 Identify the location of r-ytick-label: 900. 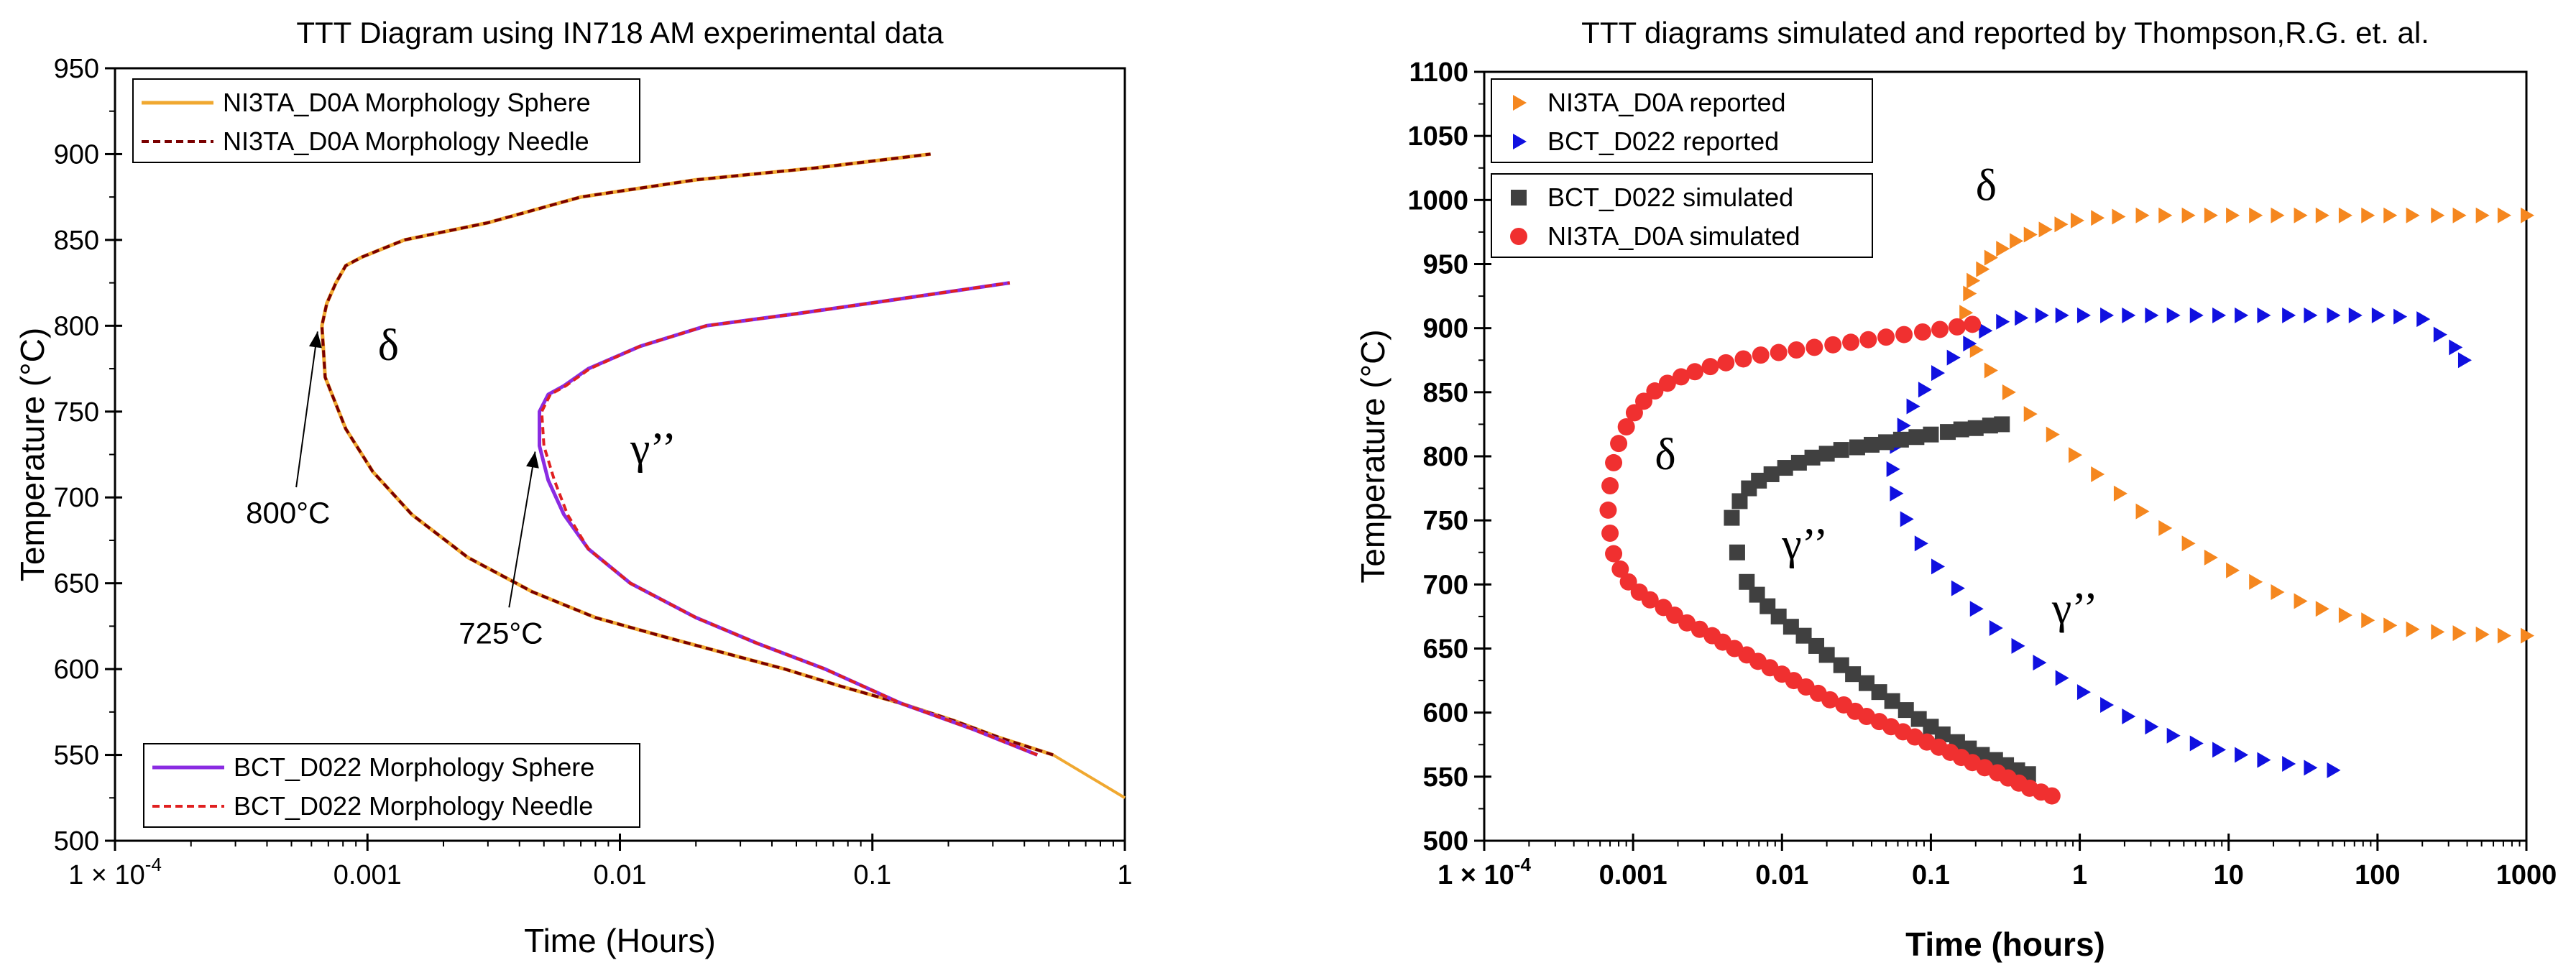
(1445, 329).